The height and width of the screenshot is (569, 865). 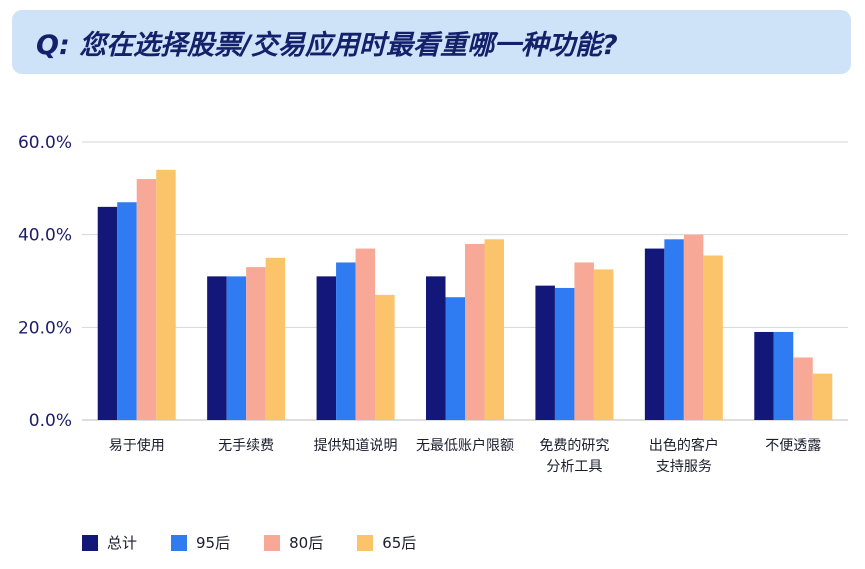 What do you see at coordinates (822, 396) in the screenshot?
I see `bar-65后-6` at bounding box center [822, 396].